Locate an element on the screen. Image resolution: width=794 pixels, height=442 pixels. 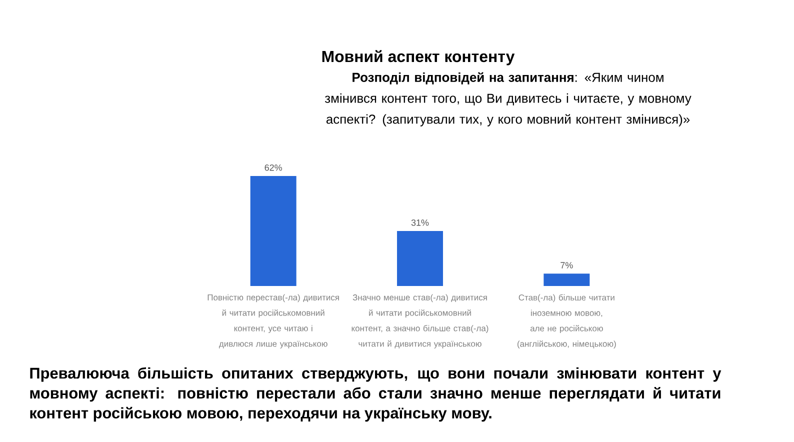
data-label: 62% is located at coordinates (273, 167).